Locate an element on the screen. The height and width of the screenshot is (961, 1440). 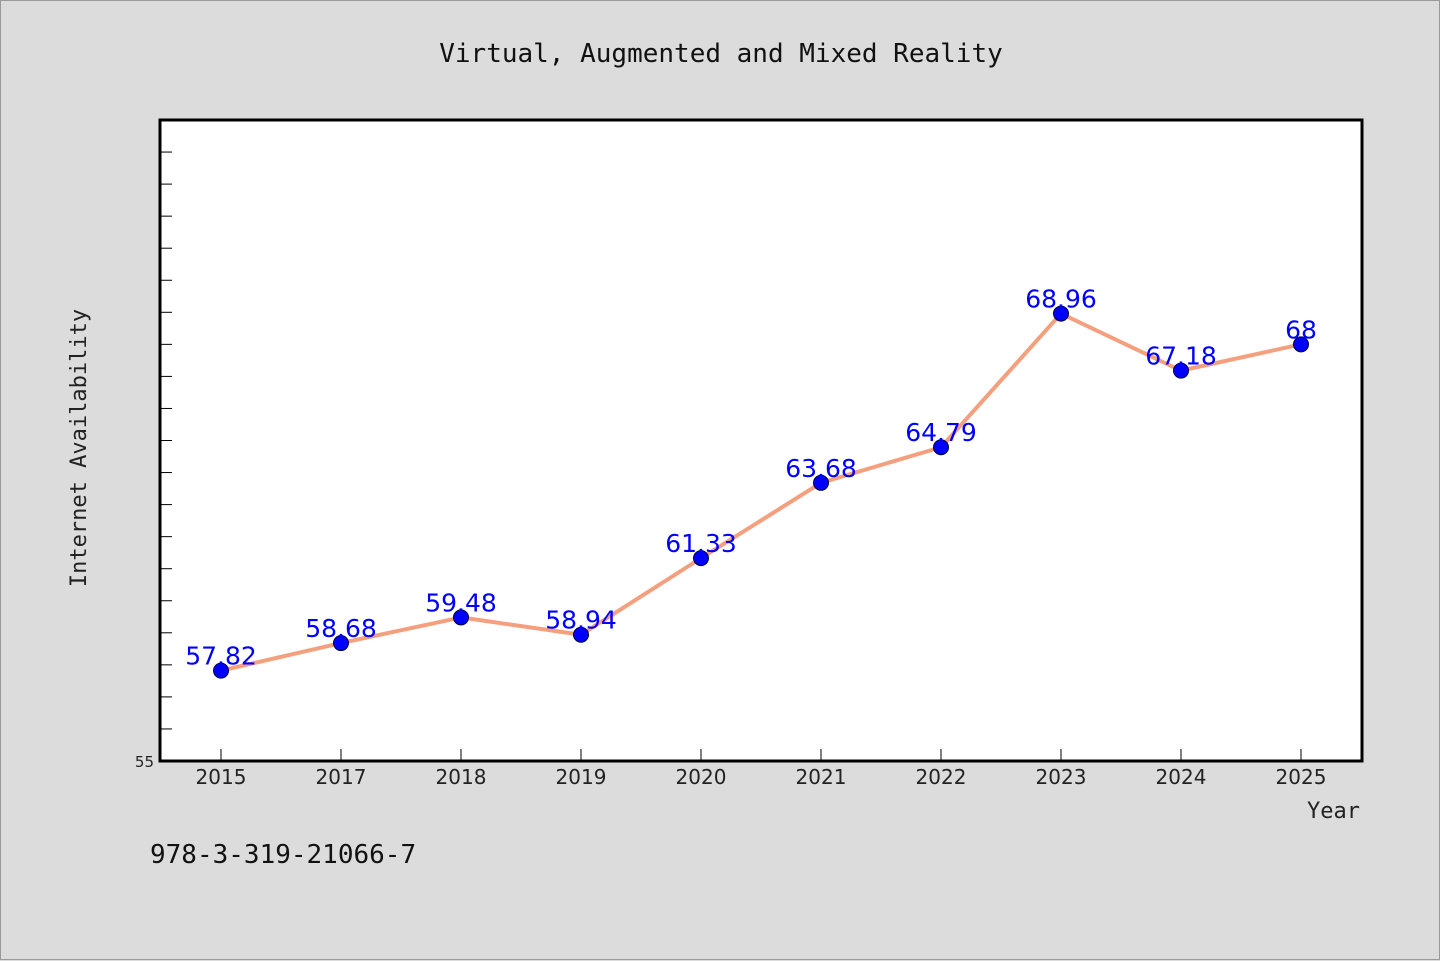
data-label: 64.79 is located at coordinates (941, 432).